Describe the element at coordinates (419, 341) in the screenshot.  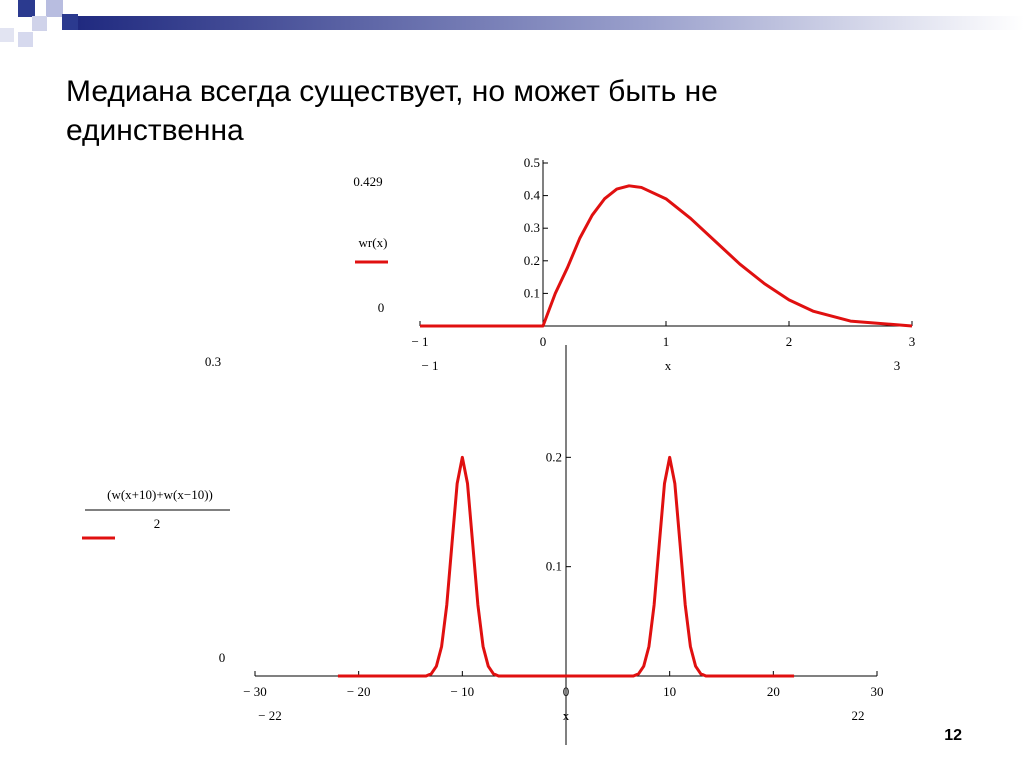
I see `x-tick-label: − 1` at that location.